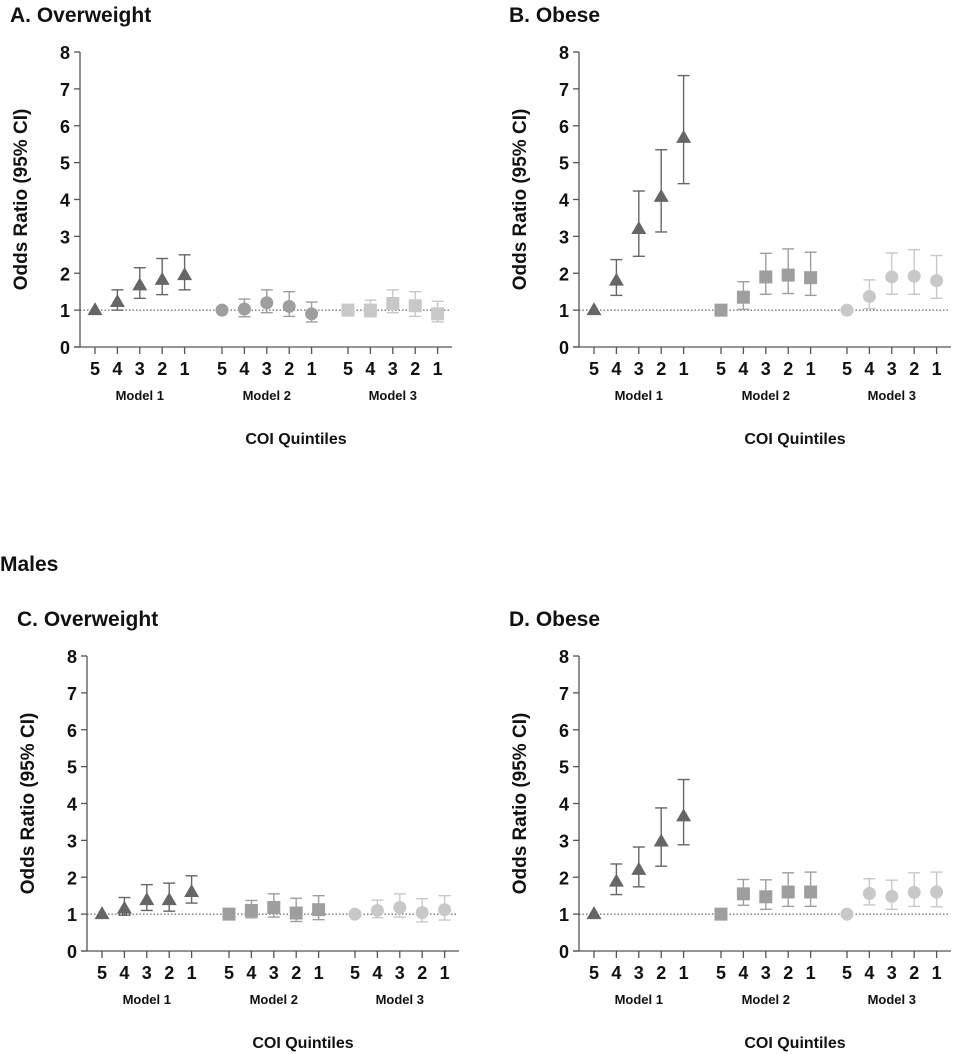 The image size is (954, 1054). I want to click on panel-title: B. Obese, so click(554, 15).